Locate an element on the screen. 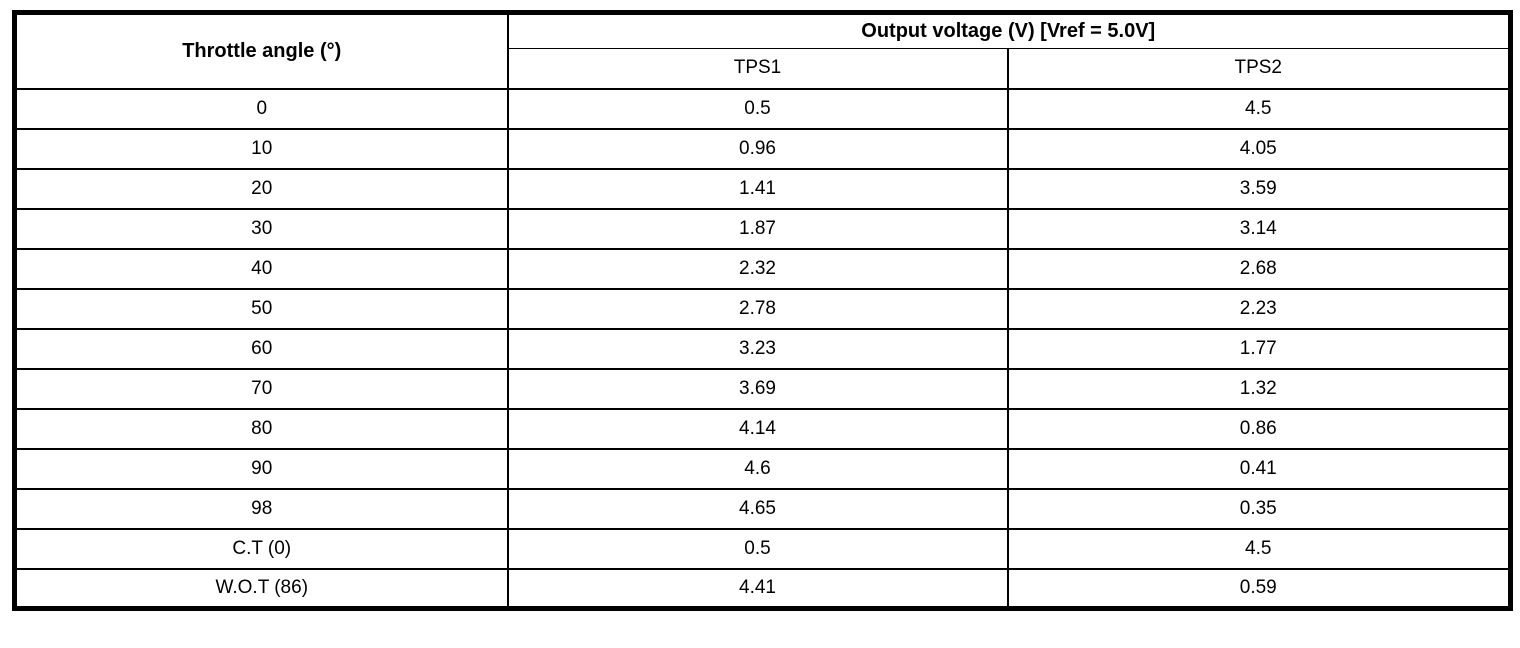 This screenshot has width=1520, height=648. table-row: 70 3.69 1.32 is located at coordinates (762, 388).